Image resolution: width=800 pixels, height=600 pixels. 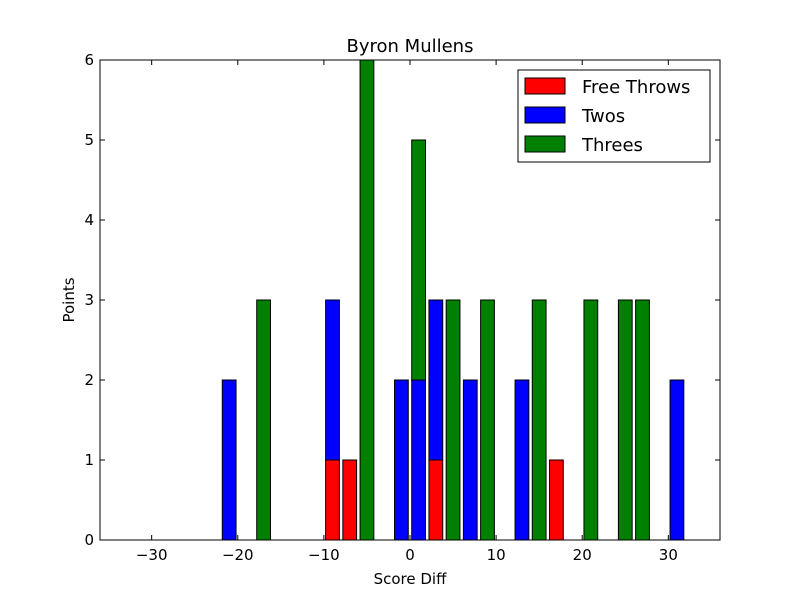 What do you see at coordinates (89, 220) in the screenshot?
I see `y-tick-label: 4` at bounding box center [89, 220].